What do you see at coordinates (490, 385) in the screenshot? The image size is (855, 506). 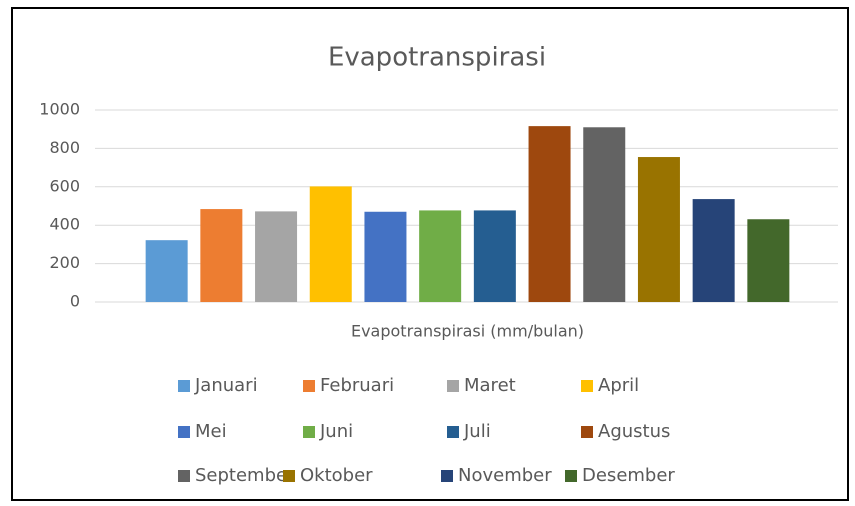 I see `legend-label: Maret` at bounding box center [490, 385].